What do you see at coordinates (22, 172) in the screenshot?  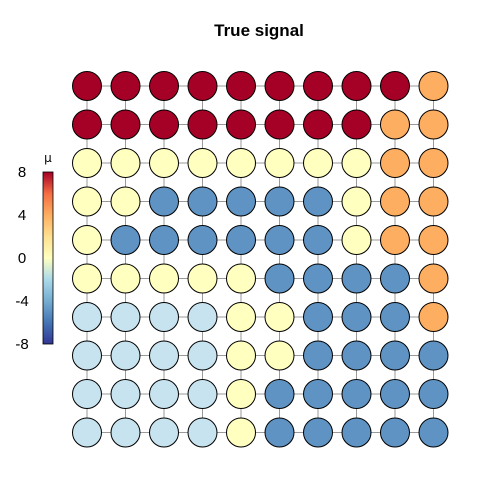 I see `legend-tick-label: 8` at bounding box center [22, 172].